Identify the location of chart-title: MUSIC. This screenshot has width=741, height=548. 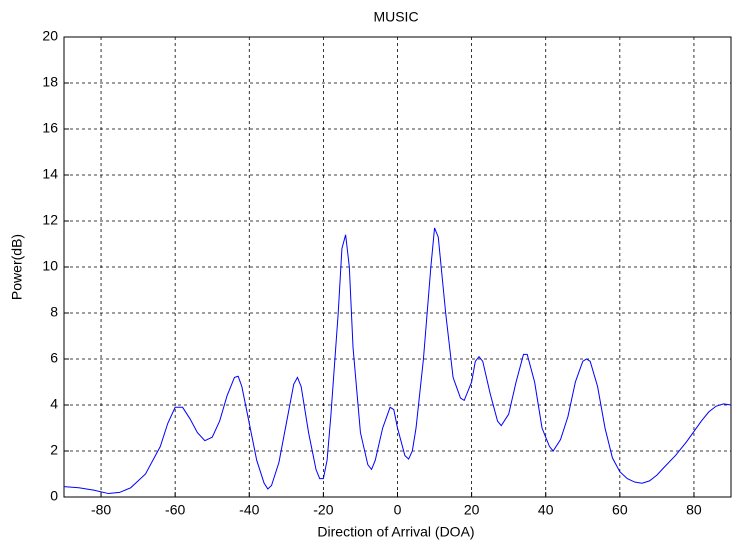
(395, 17).